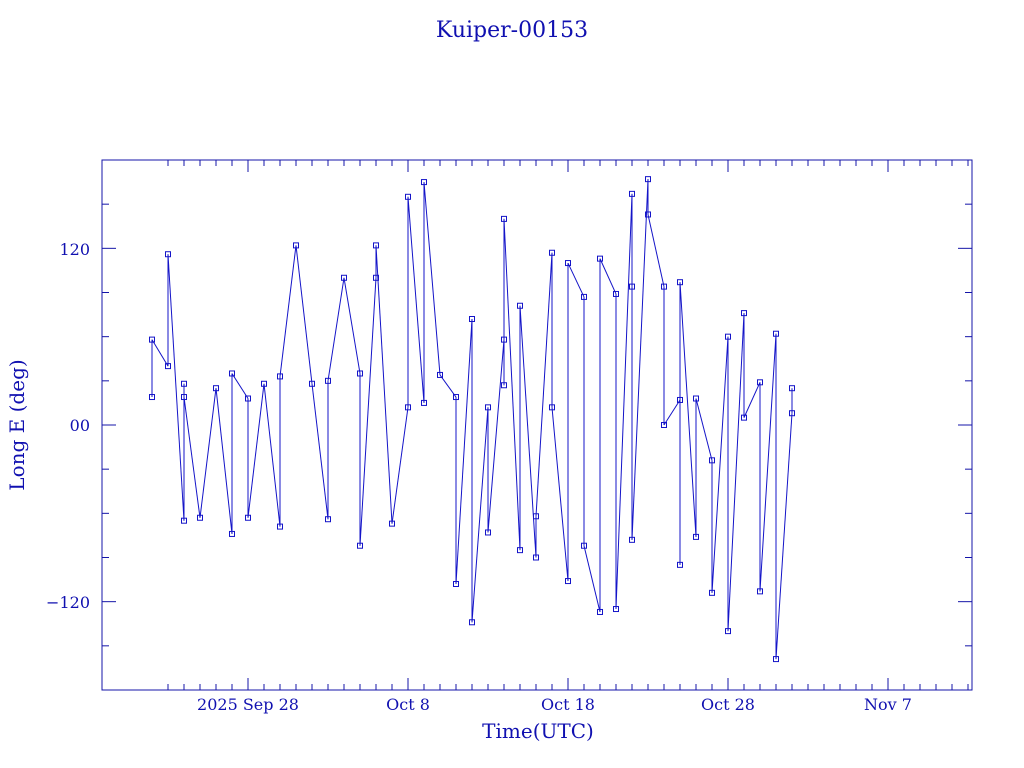 Image resolution: width=1024 pixels, height=768 pixels. Describe the element at coordinates (17, 424) in the screenshot. I see `y-axis-label: Long E (deg)` at that location.